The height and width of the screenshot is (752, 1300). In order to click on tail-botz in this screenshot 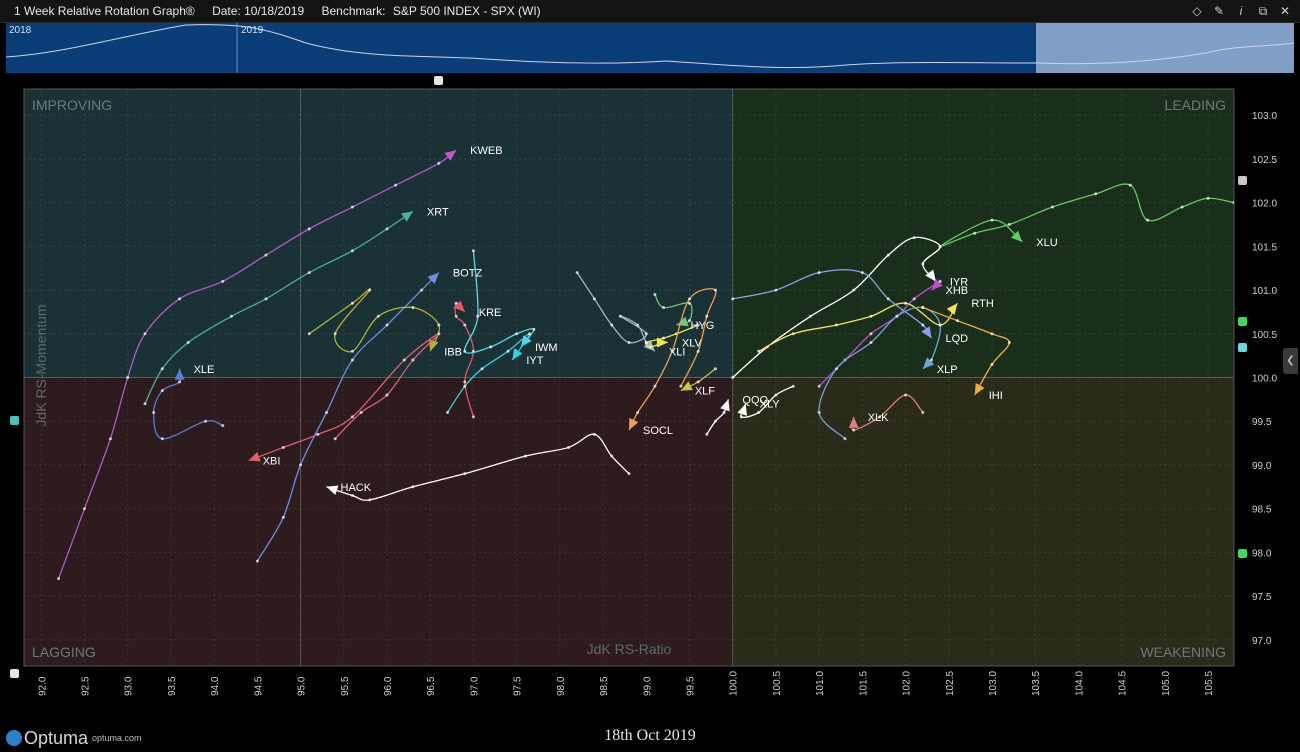, I will do `click(348, 417)`.